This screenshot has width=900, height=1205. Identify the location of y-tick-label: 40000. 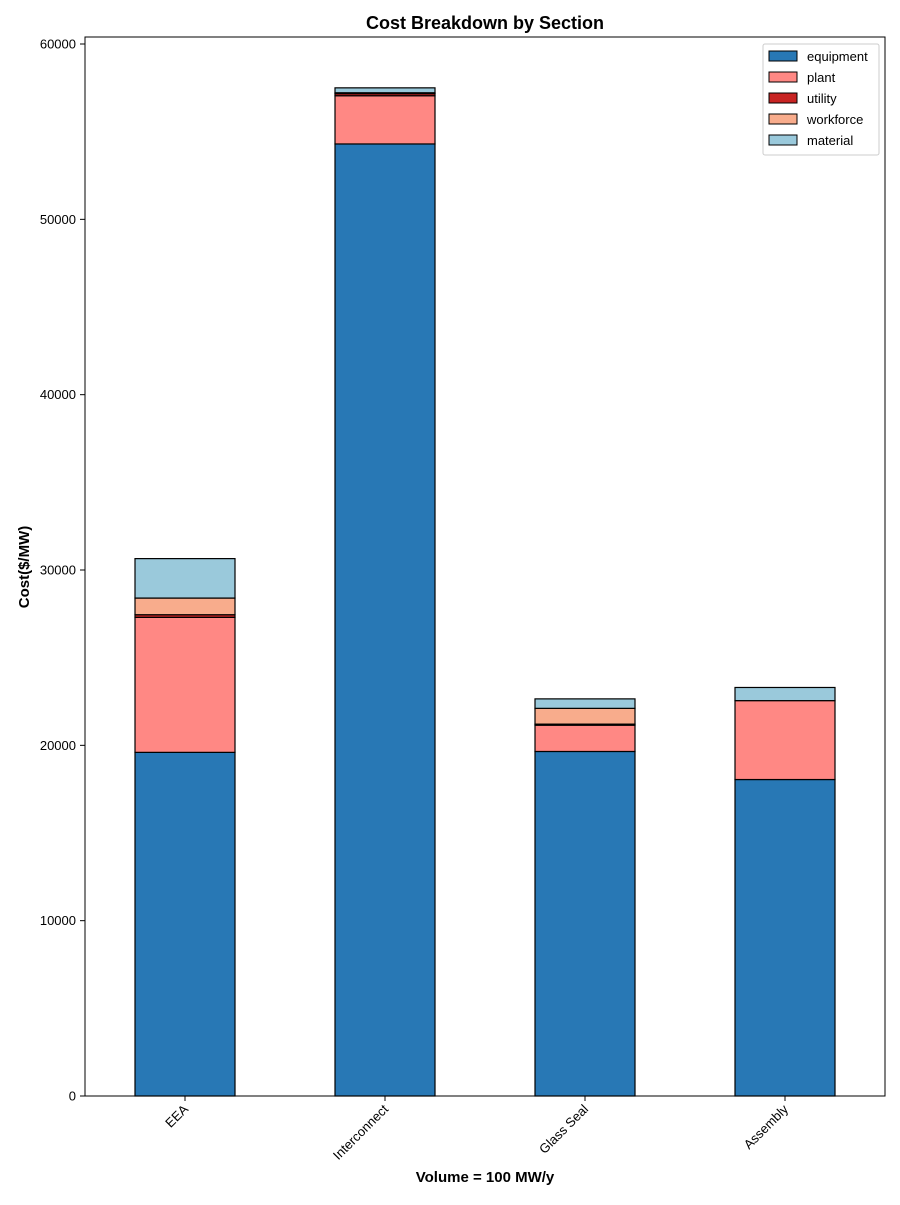
(58, 394).